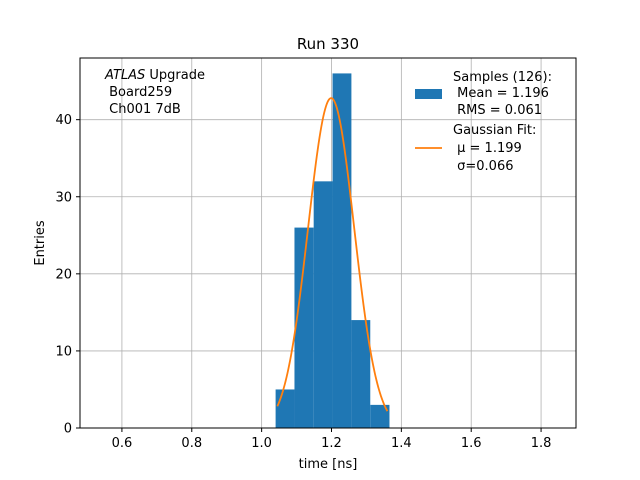 The height and width of the screenshot is (480, 640). Describe the element at coordinates (328, 464) in the screenshot. I see `x-axis-label: time [ns]` at that location.